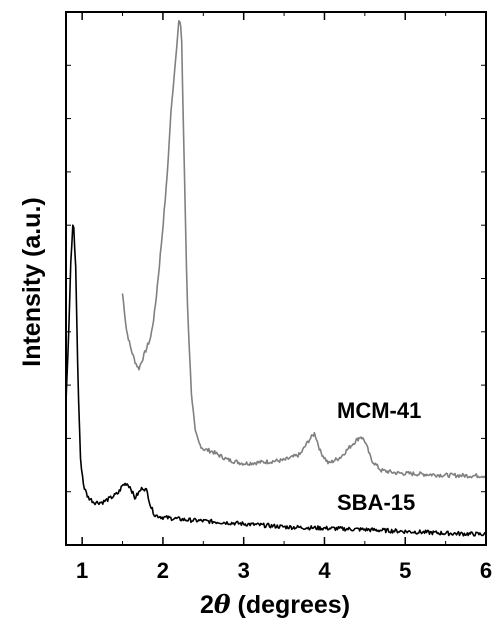 Image resolution: width=497 pixels, height=624 pixels. What do you see at coordinates (486, 570) in the screenshot?
I see `x-tick-label: 6` at bounding box center [486, 570].